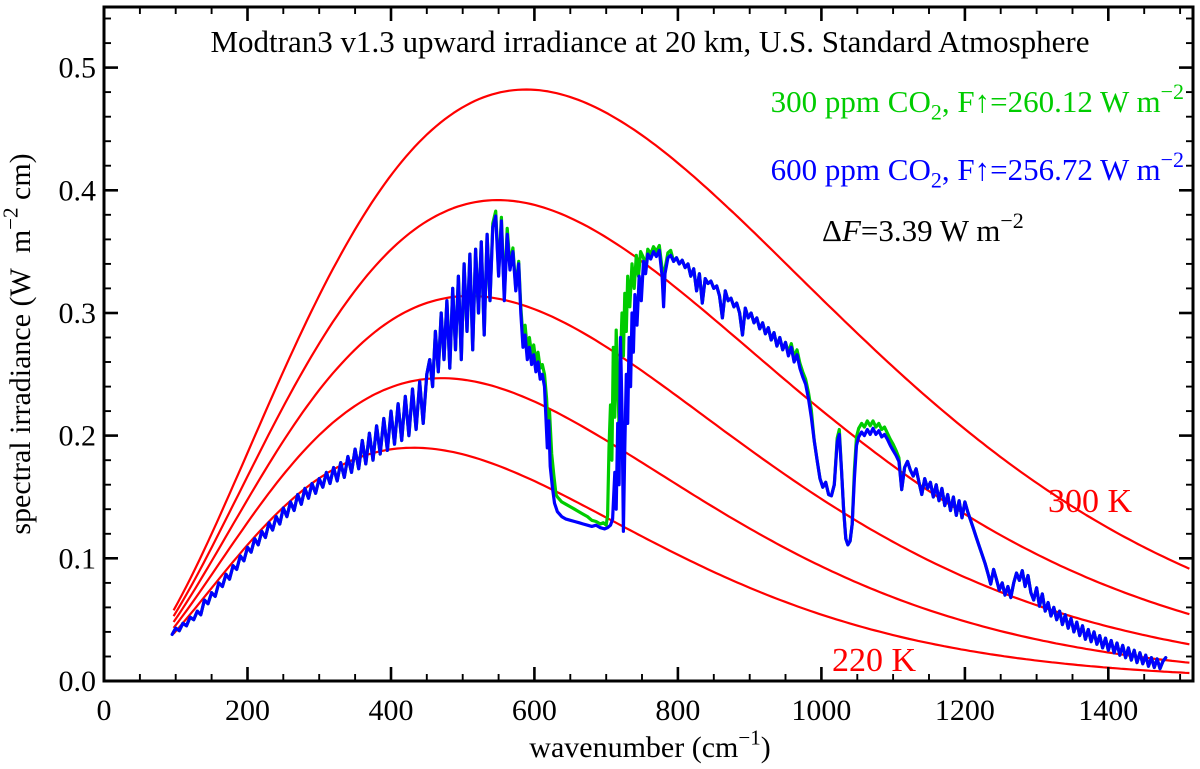  What do you see at coordinates (247, 710) in the screenshot?
I see `x-tick-label: 200` at bounding box center [247, 710].